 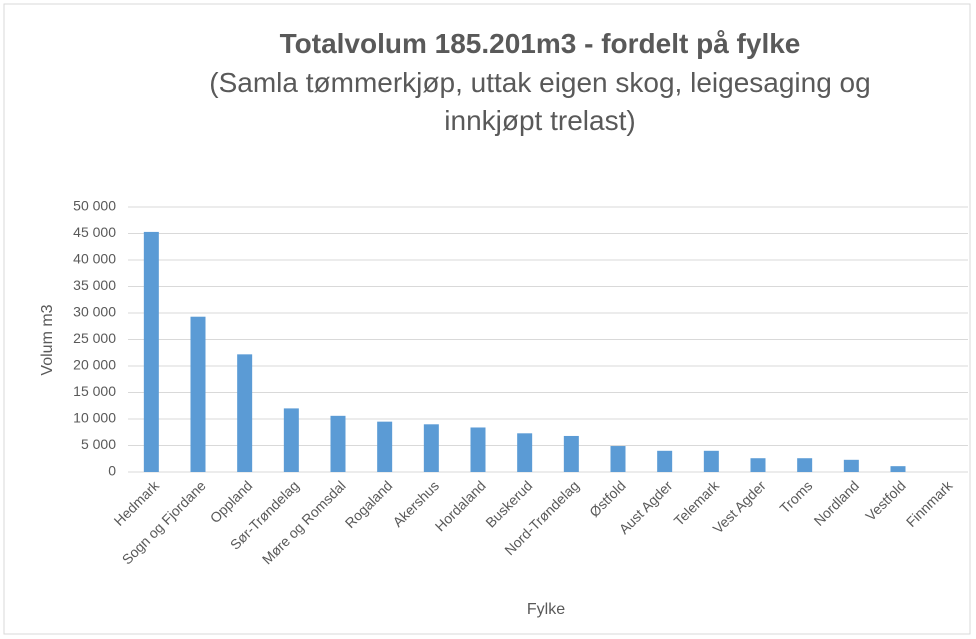 I want to click on y-tick-label: 15 000, so click(x=94, y=391).